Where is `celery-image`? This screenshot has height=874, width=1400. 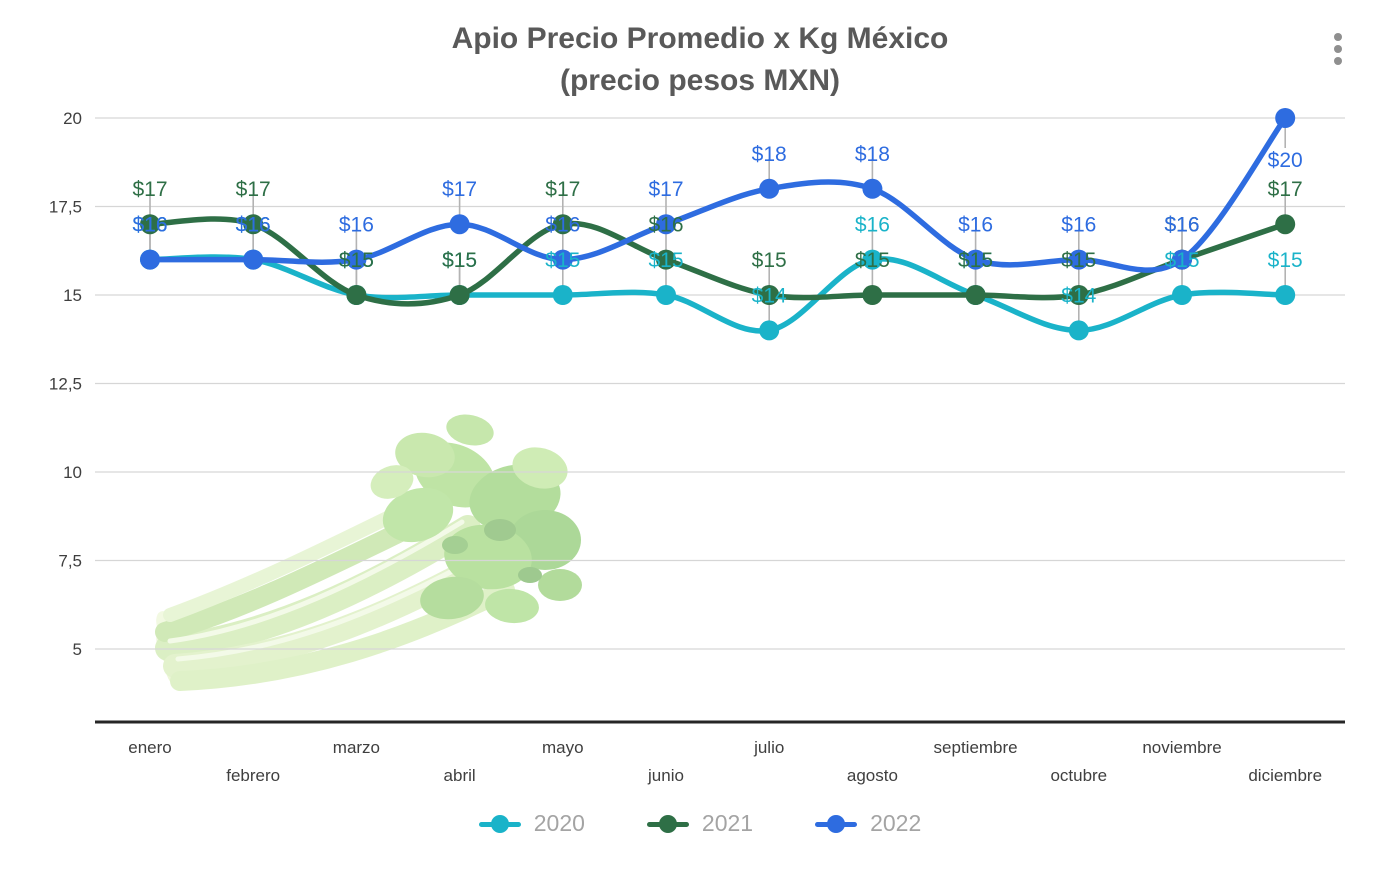
celery-image is located at coordinates (368, 552).